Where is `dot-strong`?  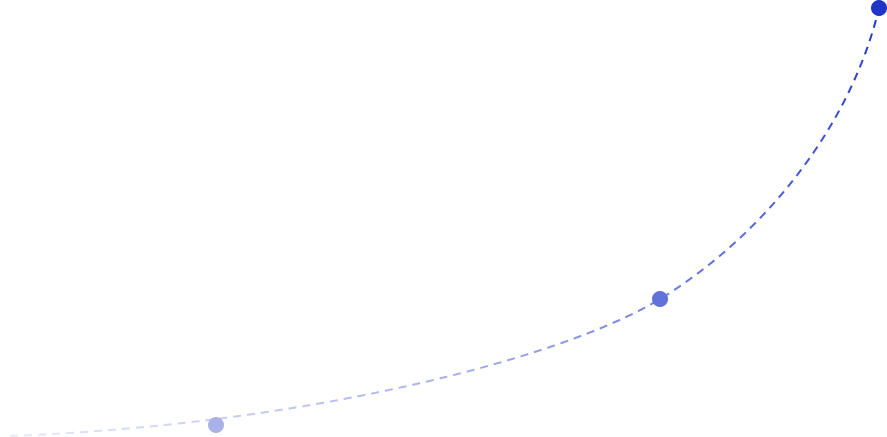
dot-strong is located at coordinates (879, 8).